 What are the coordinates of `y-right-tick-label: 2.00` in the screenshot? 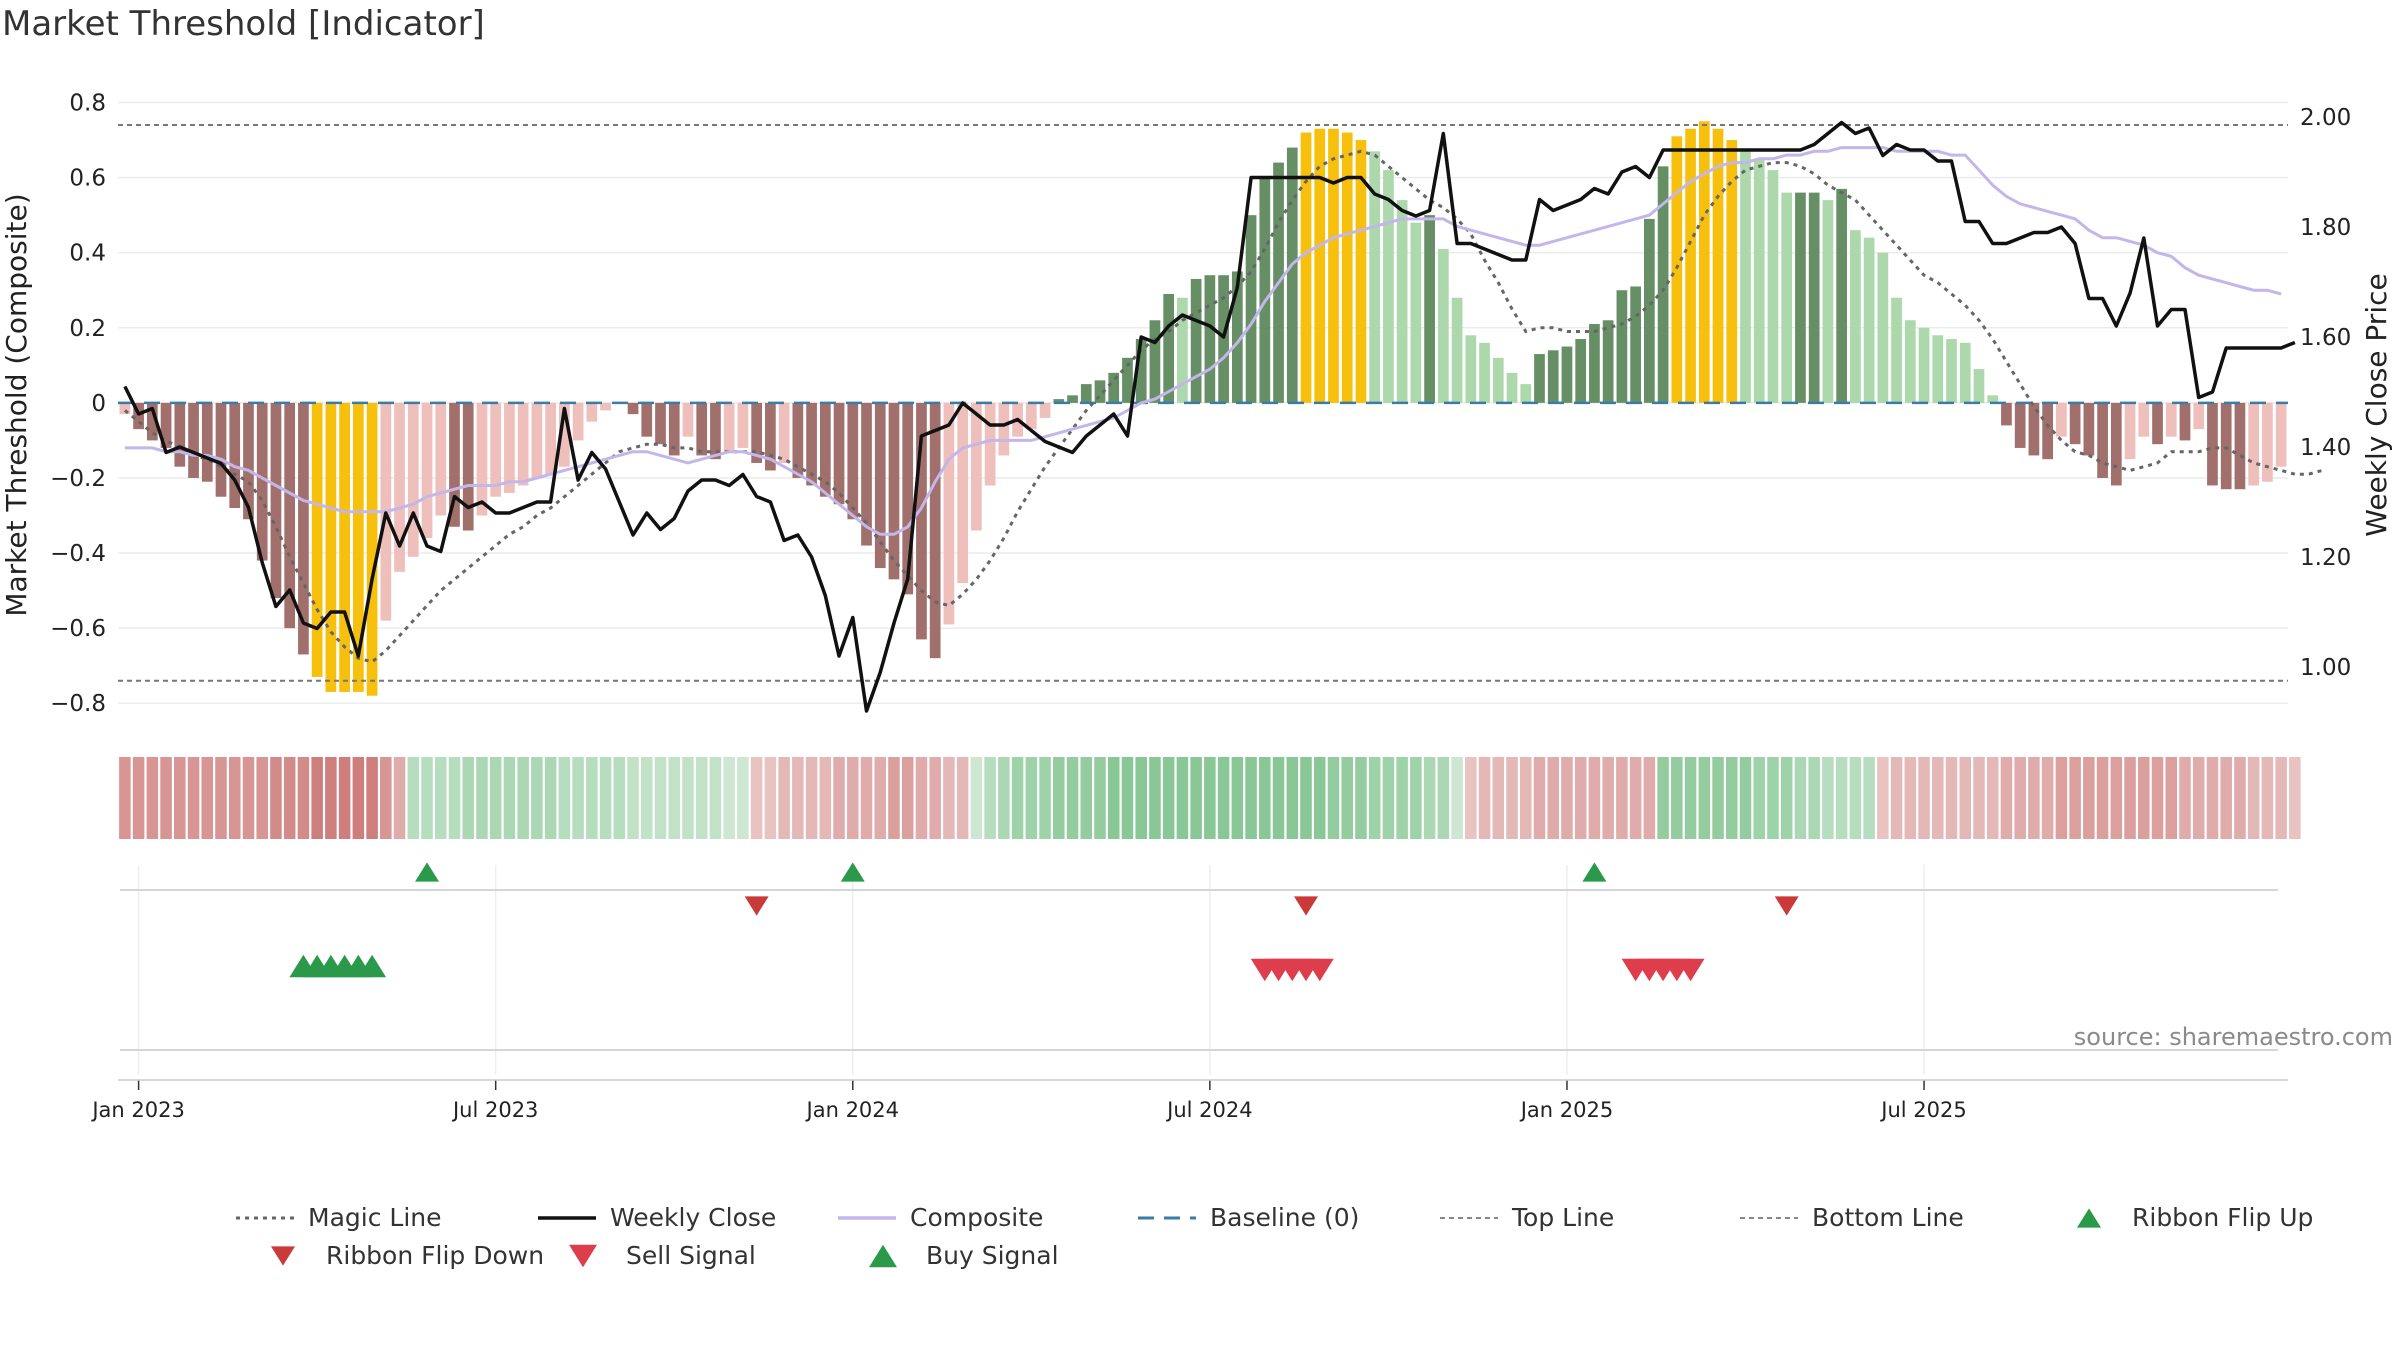 It's located at (2325, 118).